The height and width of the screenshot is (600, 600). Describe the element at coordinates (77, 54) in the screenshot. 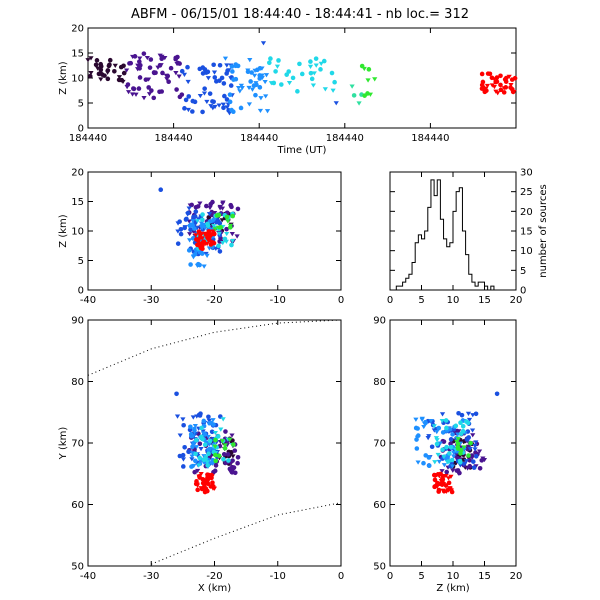

I see `time-height-ytick-label: 15` at that location.